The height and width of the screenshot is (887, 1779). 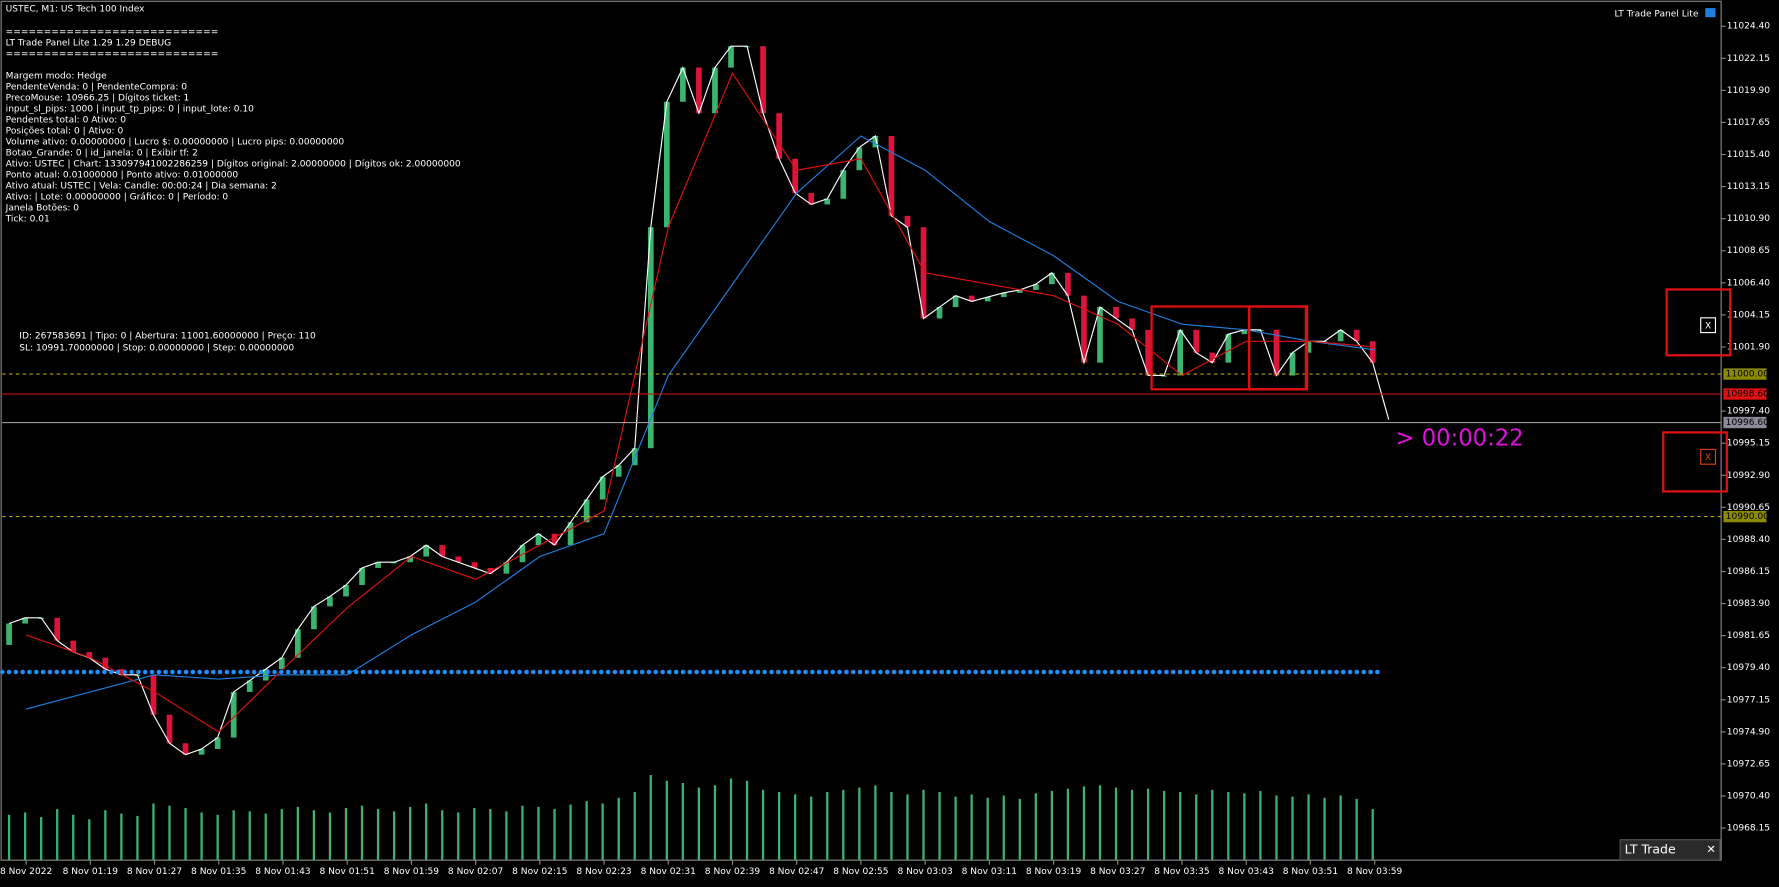 What do you see at coordinates (1747, 375) in the screenshot?
I see `price-level-label: 11000.00` at bounding box center [1747, 375].